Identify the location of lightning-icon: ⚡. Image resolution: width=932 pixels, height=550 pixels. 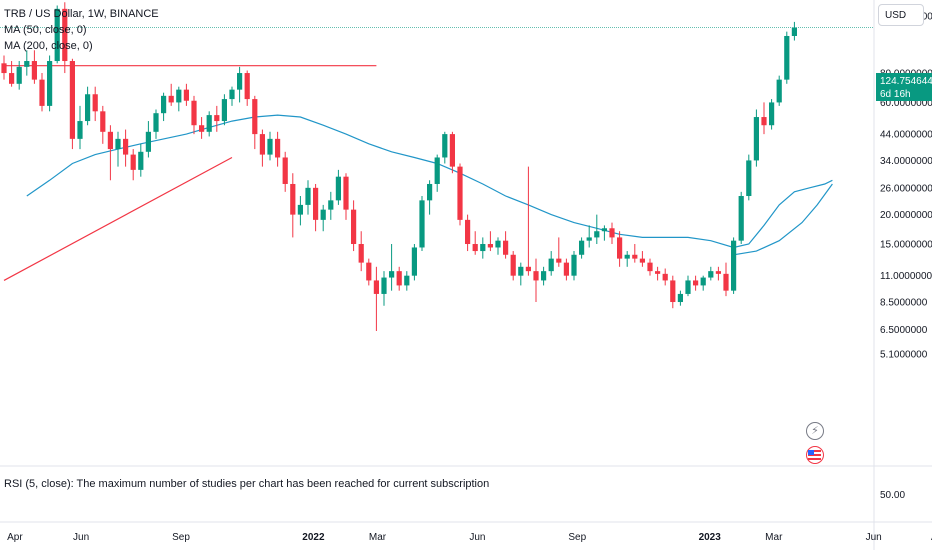
(815, 431).